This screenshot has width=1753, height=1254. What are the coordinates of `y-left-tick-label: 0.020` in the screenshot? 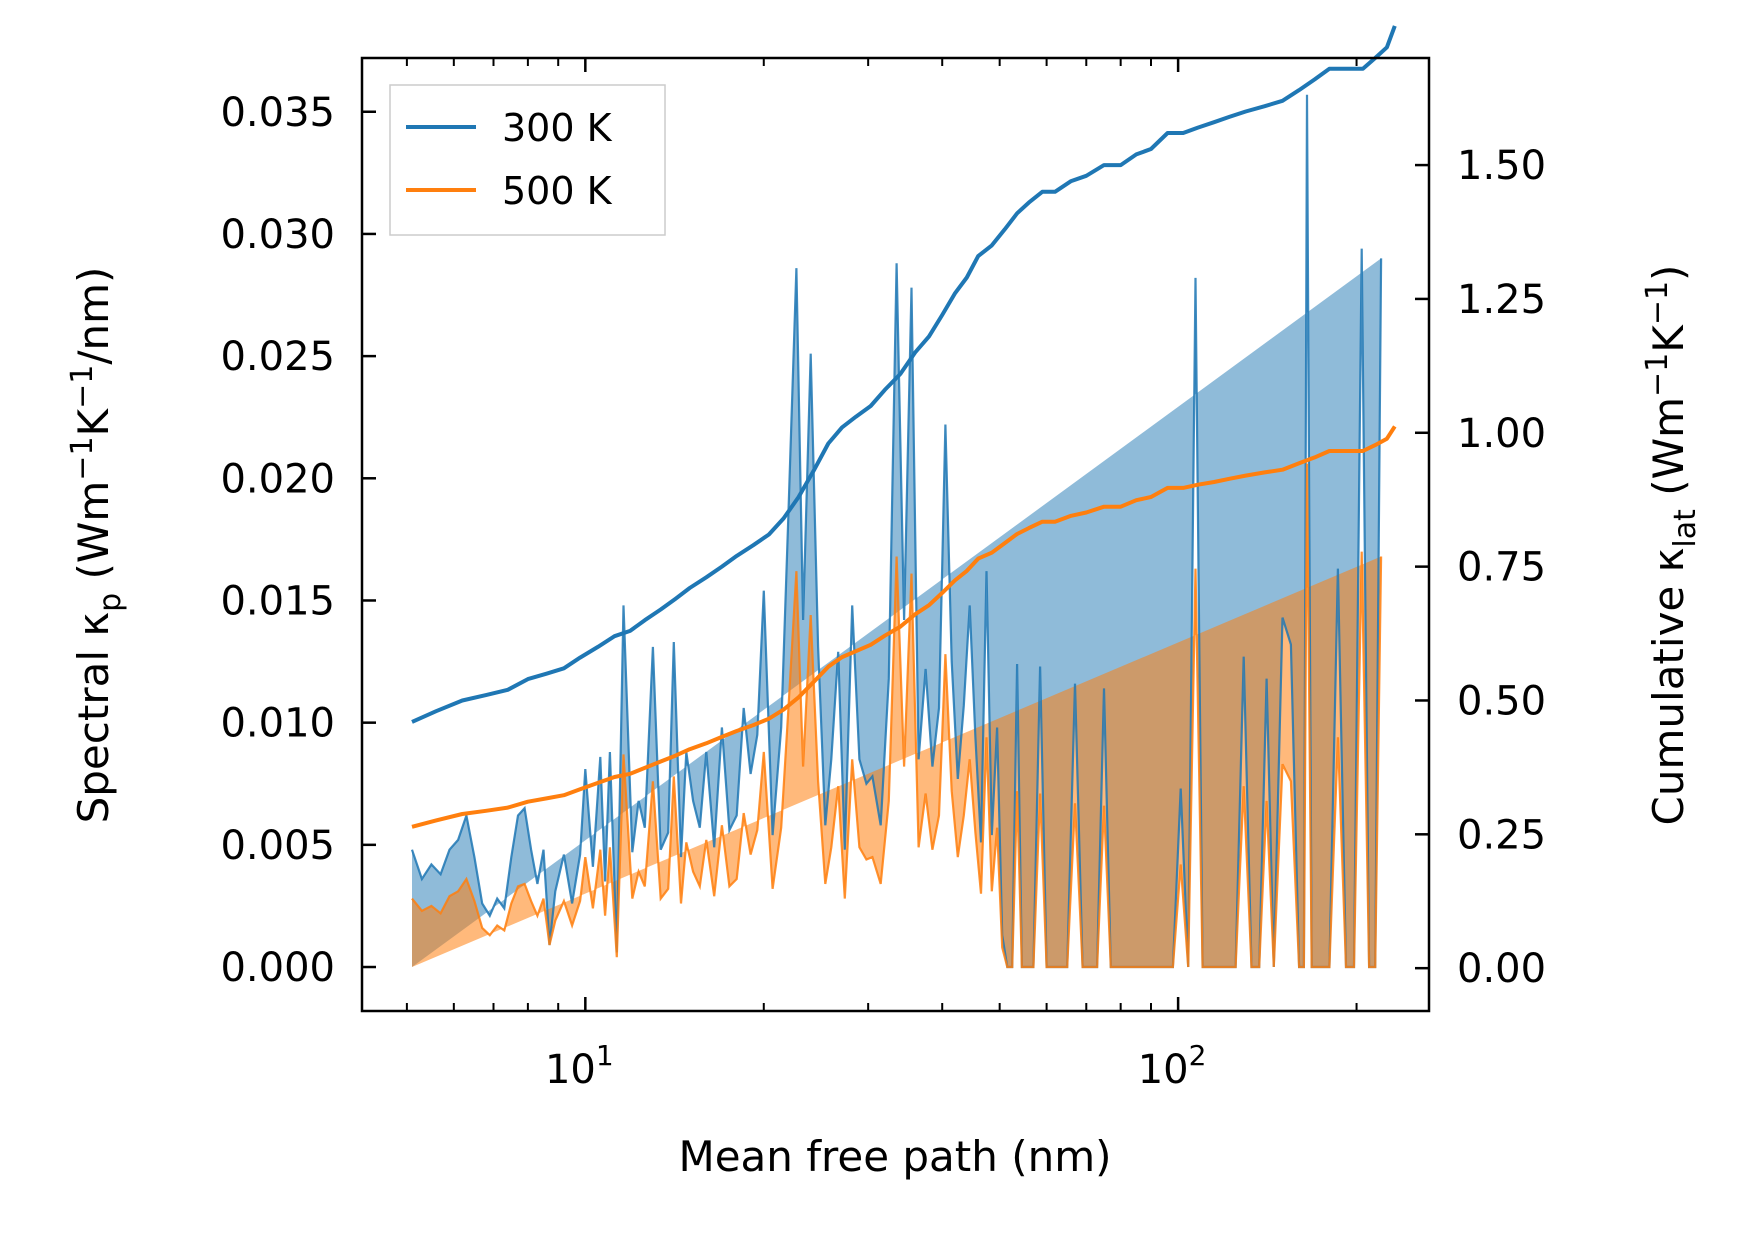 It's located at (277, 479).